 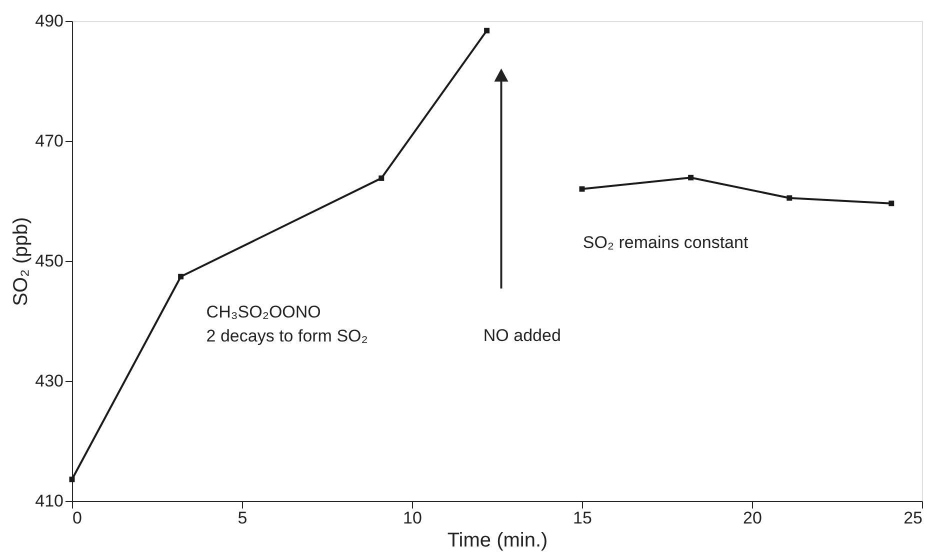 What do you see at coordinates (49, 261) in the screenshot?
I see `y-tick-label: 450` at bounding box center [49, 261].